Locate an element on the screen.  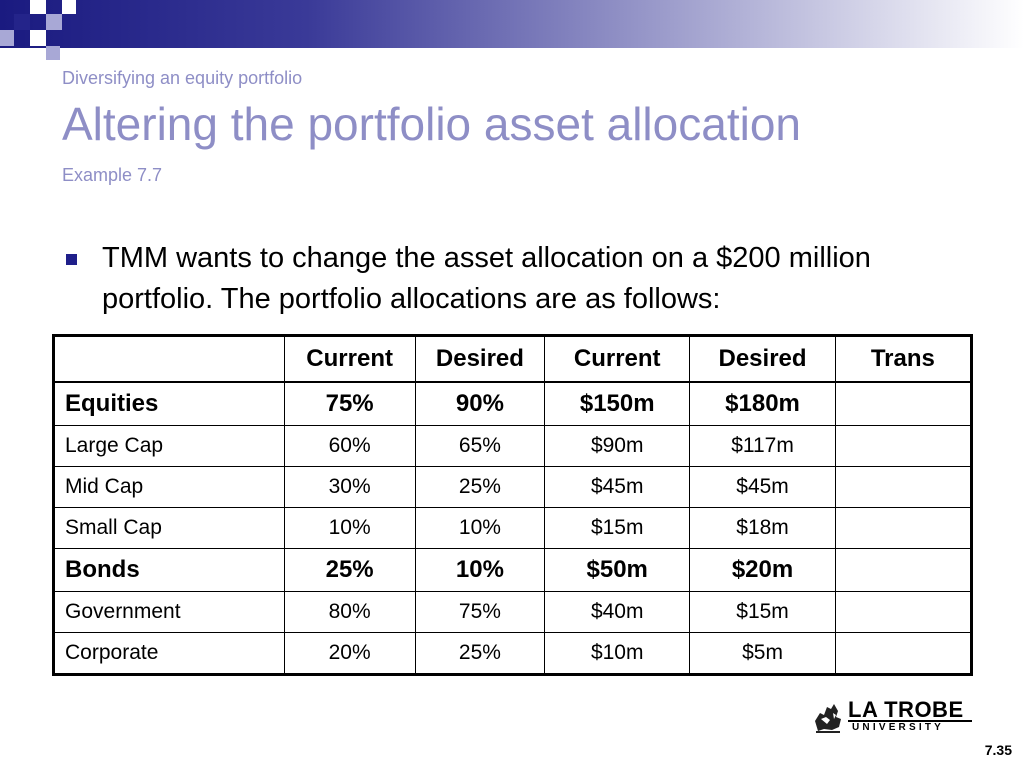
table-cell: 20% is located at coordinates (349, 653).